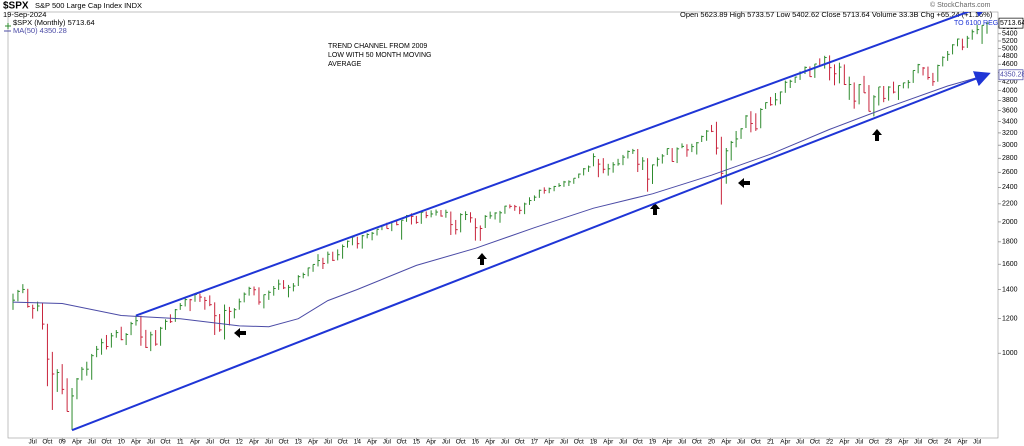 Image resolution: width=1024 pixels, height=446 pixels. I want to click on y-tick-label: 3200, so click(1010, 133).